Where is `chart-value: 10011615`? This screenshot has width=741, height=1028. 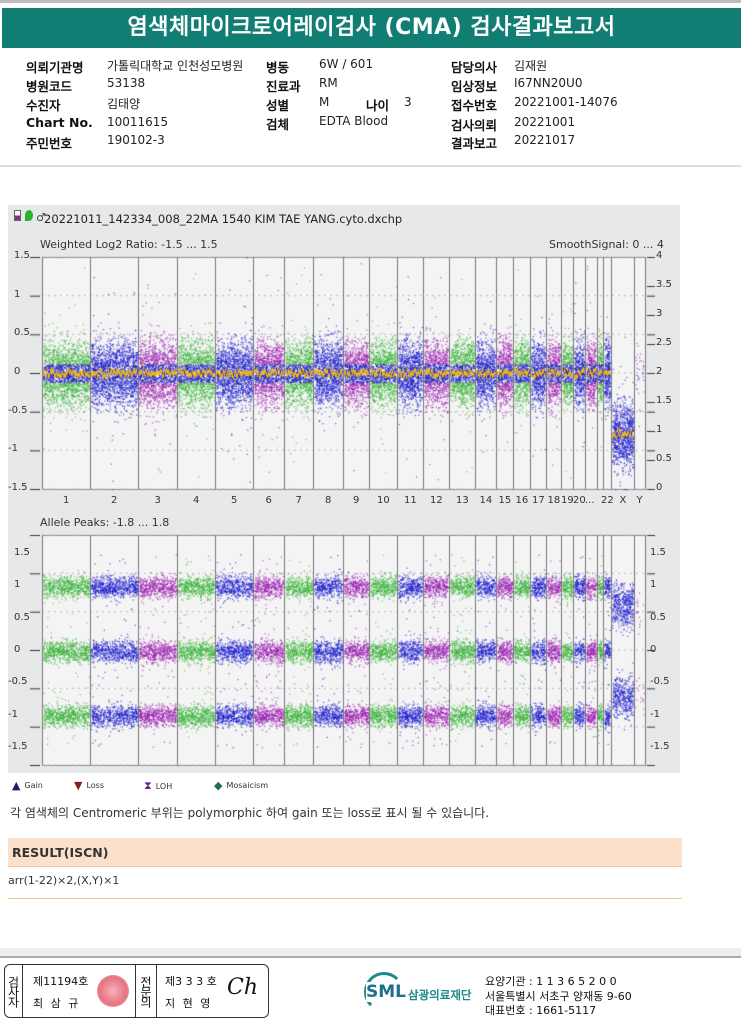 chart-value: 10011615 is located at coordinates (138, 122).